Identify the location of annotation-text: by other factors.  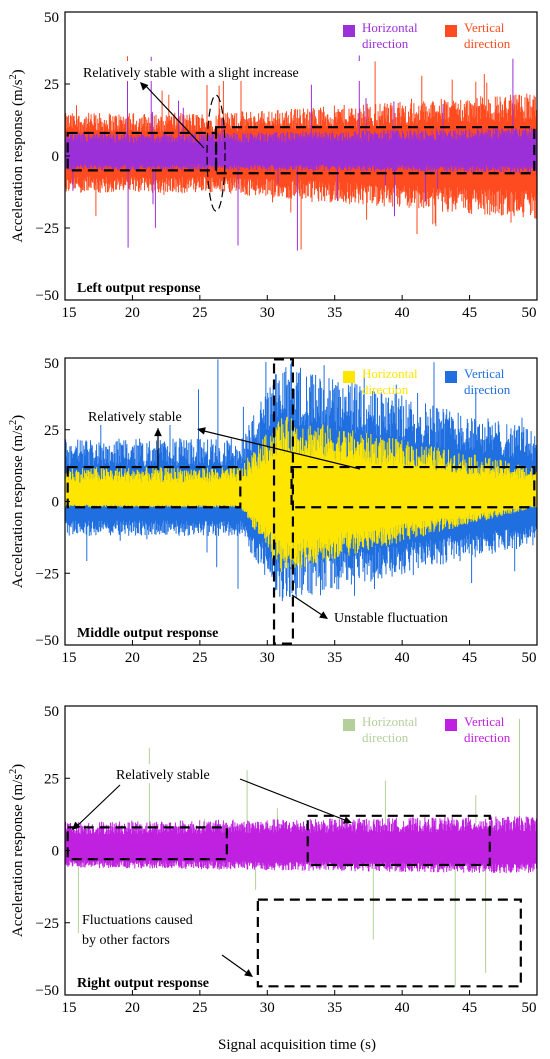
(126, 940).